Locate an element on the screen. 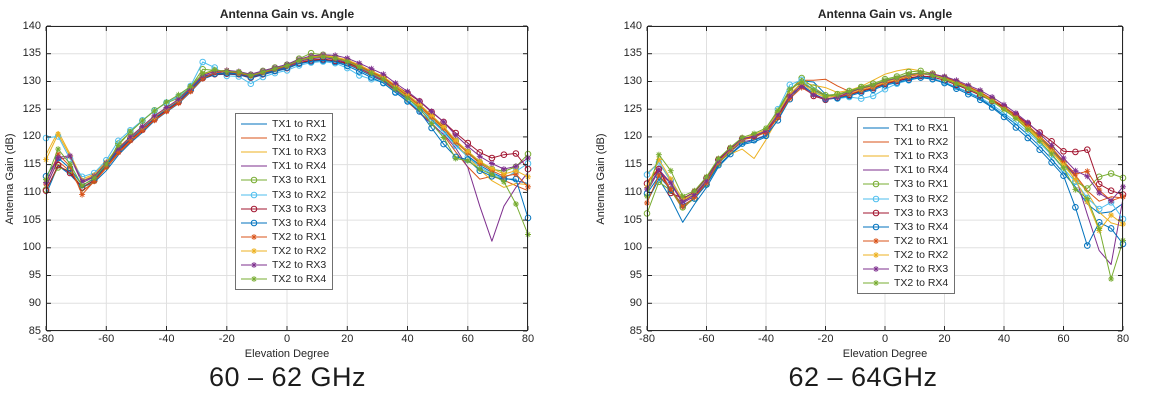  legend-entry: TX3 to RX1 is located at coordinates (904, 184).